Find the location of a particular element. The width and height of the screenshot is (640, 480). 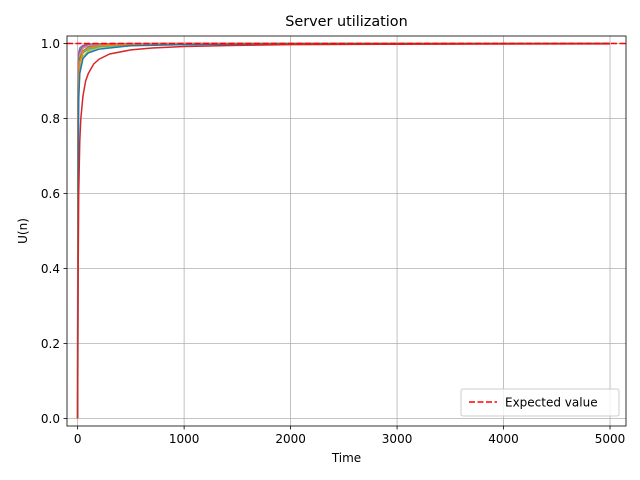

legend-box is located at coordinates (540, 402).